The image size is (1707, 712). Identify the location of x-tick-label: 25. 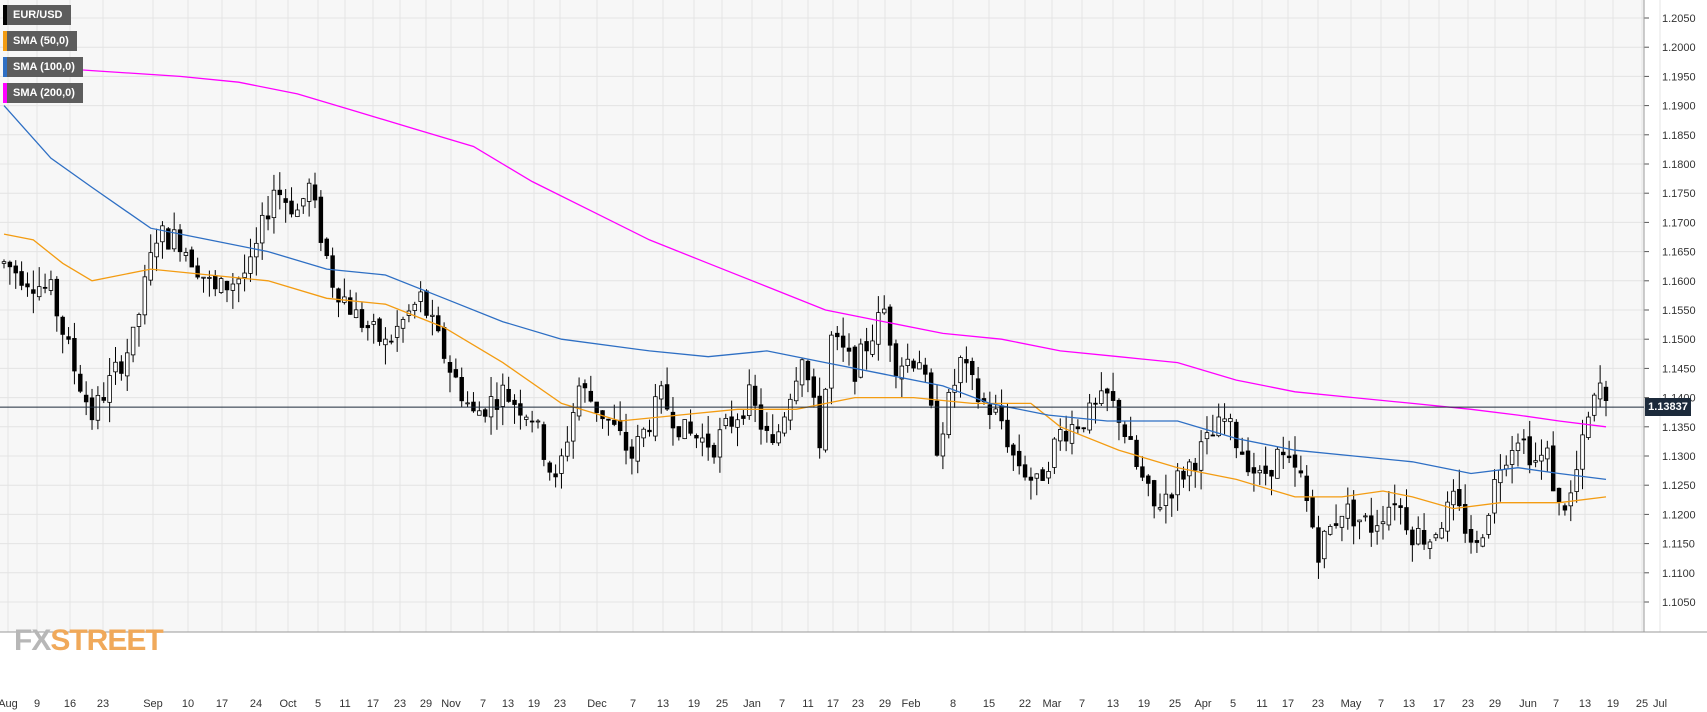
(722, 704).